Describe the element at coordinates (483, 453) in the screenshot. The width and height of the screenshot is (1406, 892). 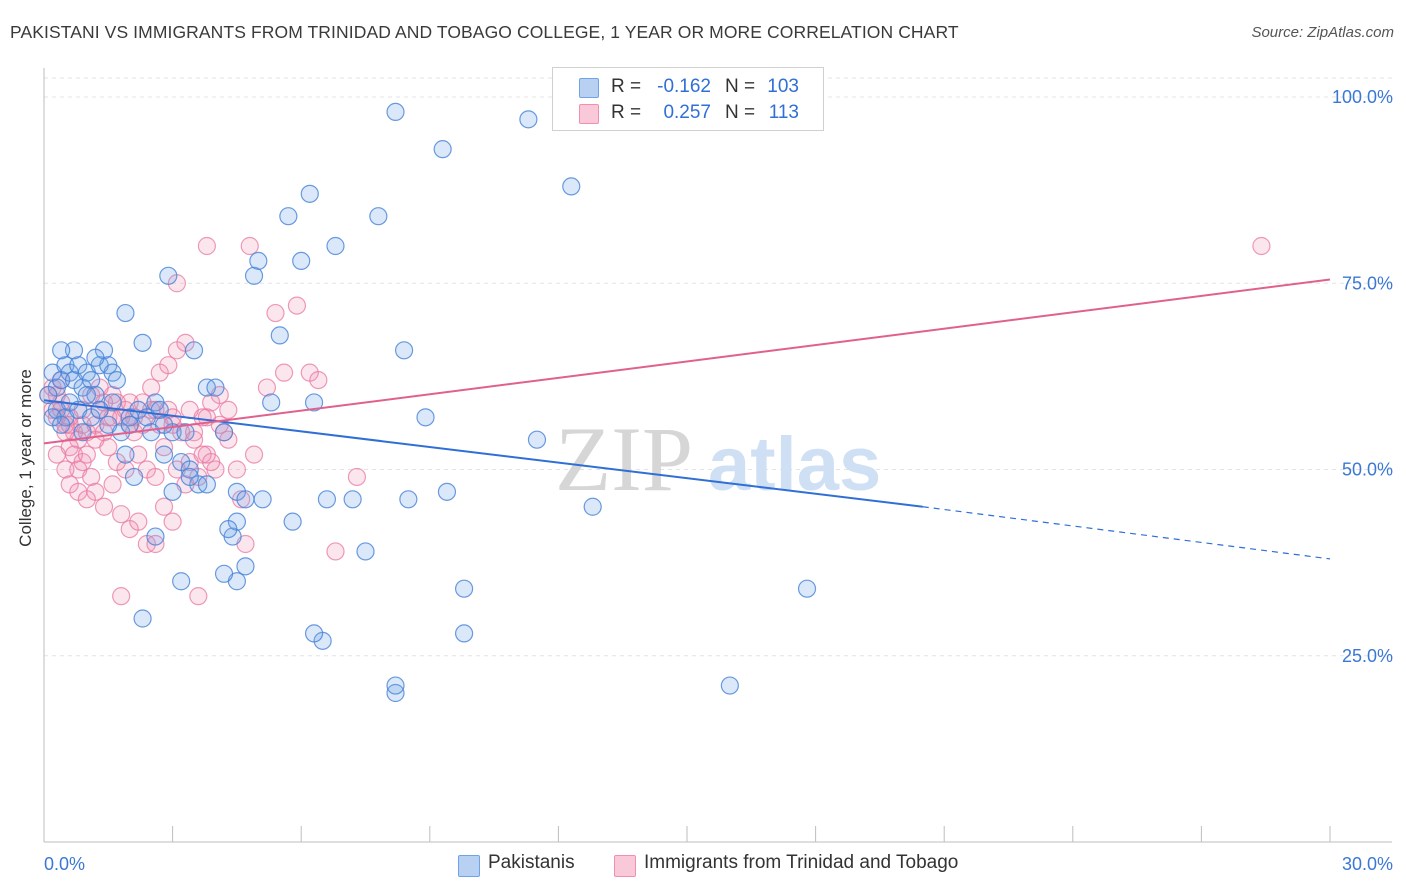
I see `pakistani-trend-line` at that location.